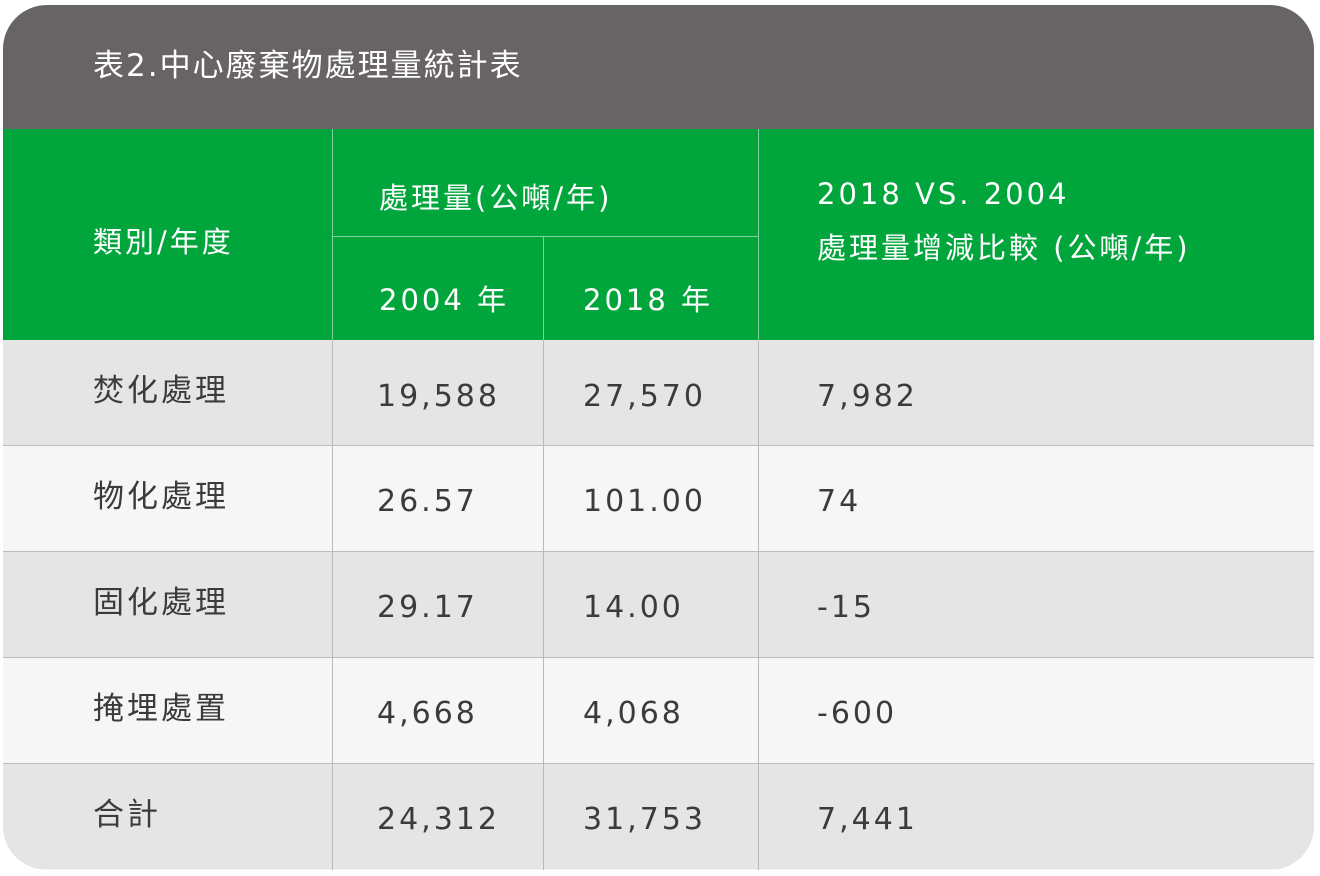  What do you see at coordinates (444, 300) in the screenshot?
I see `header-year-2004: 2004 年` at bounding box center [444, 300].